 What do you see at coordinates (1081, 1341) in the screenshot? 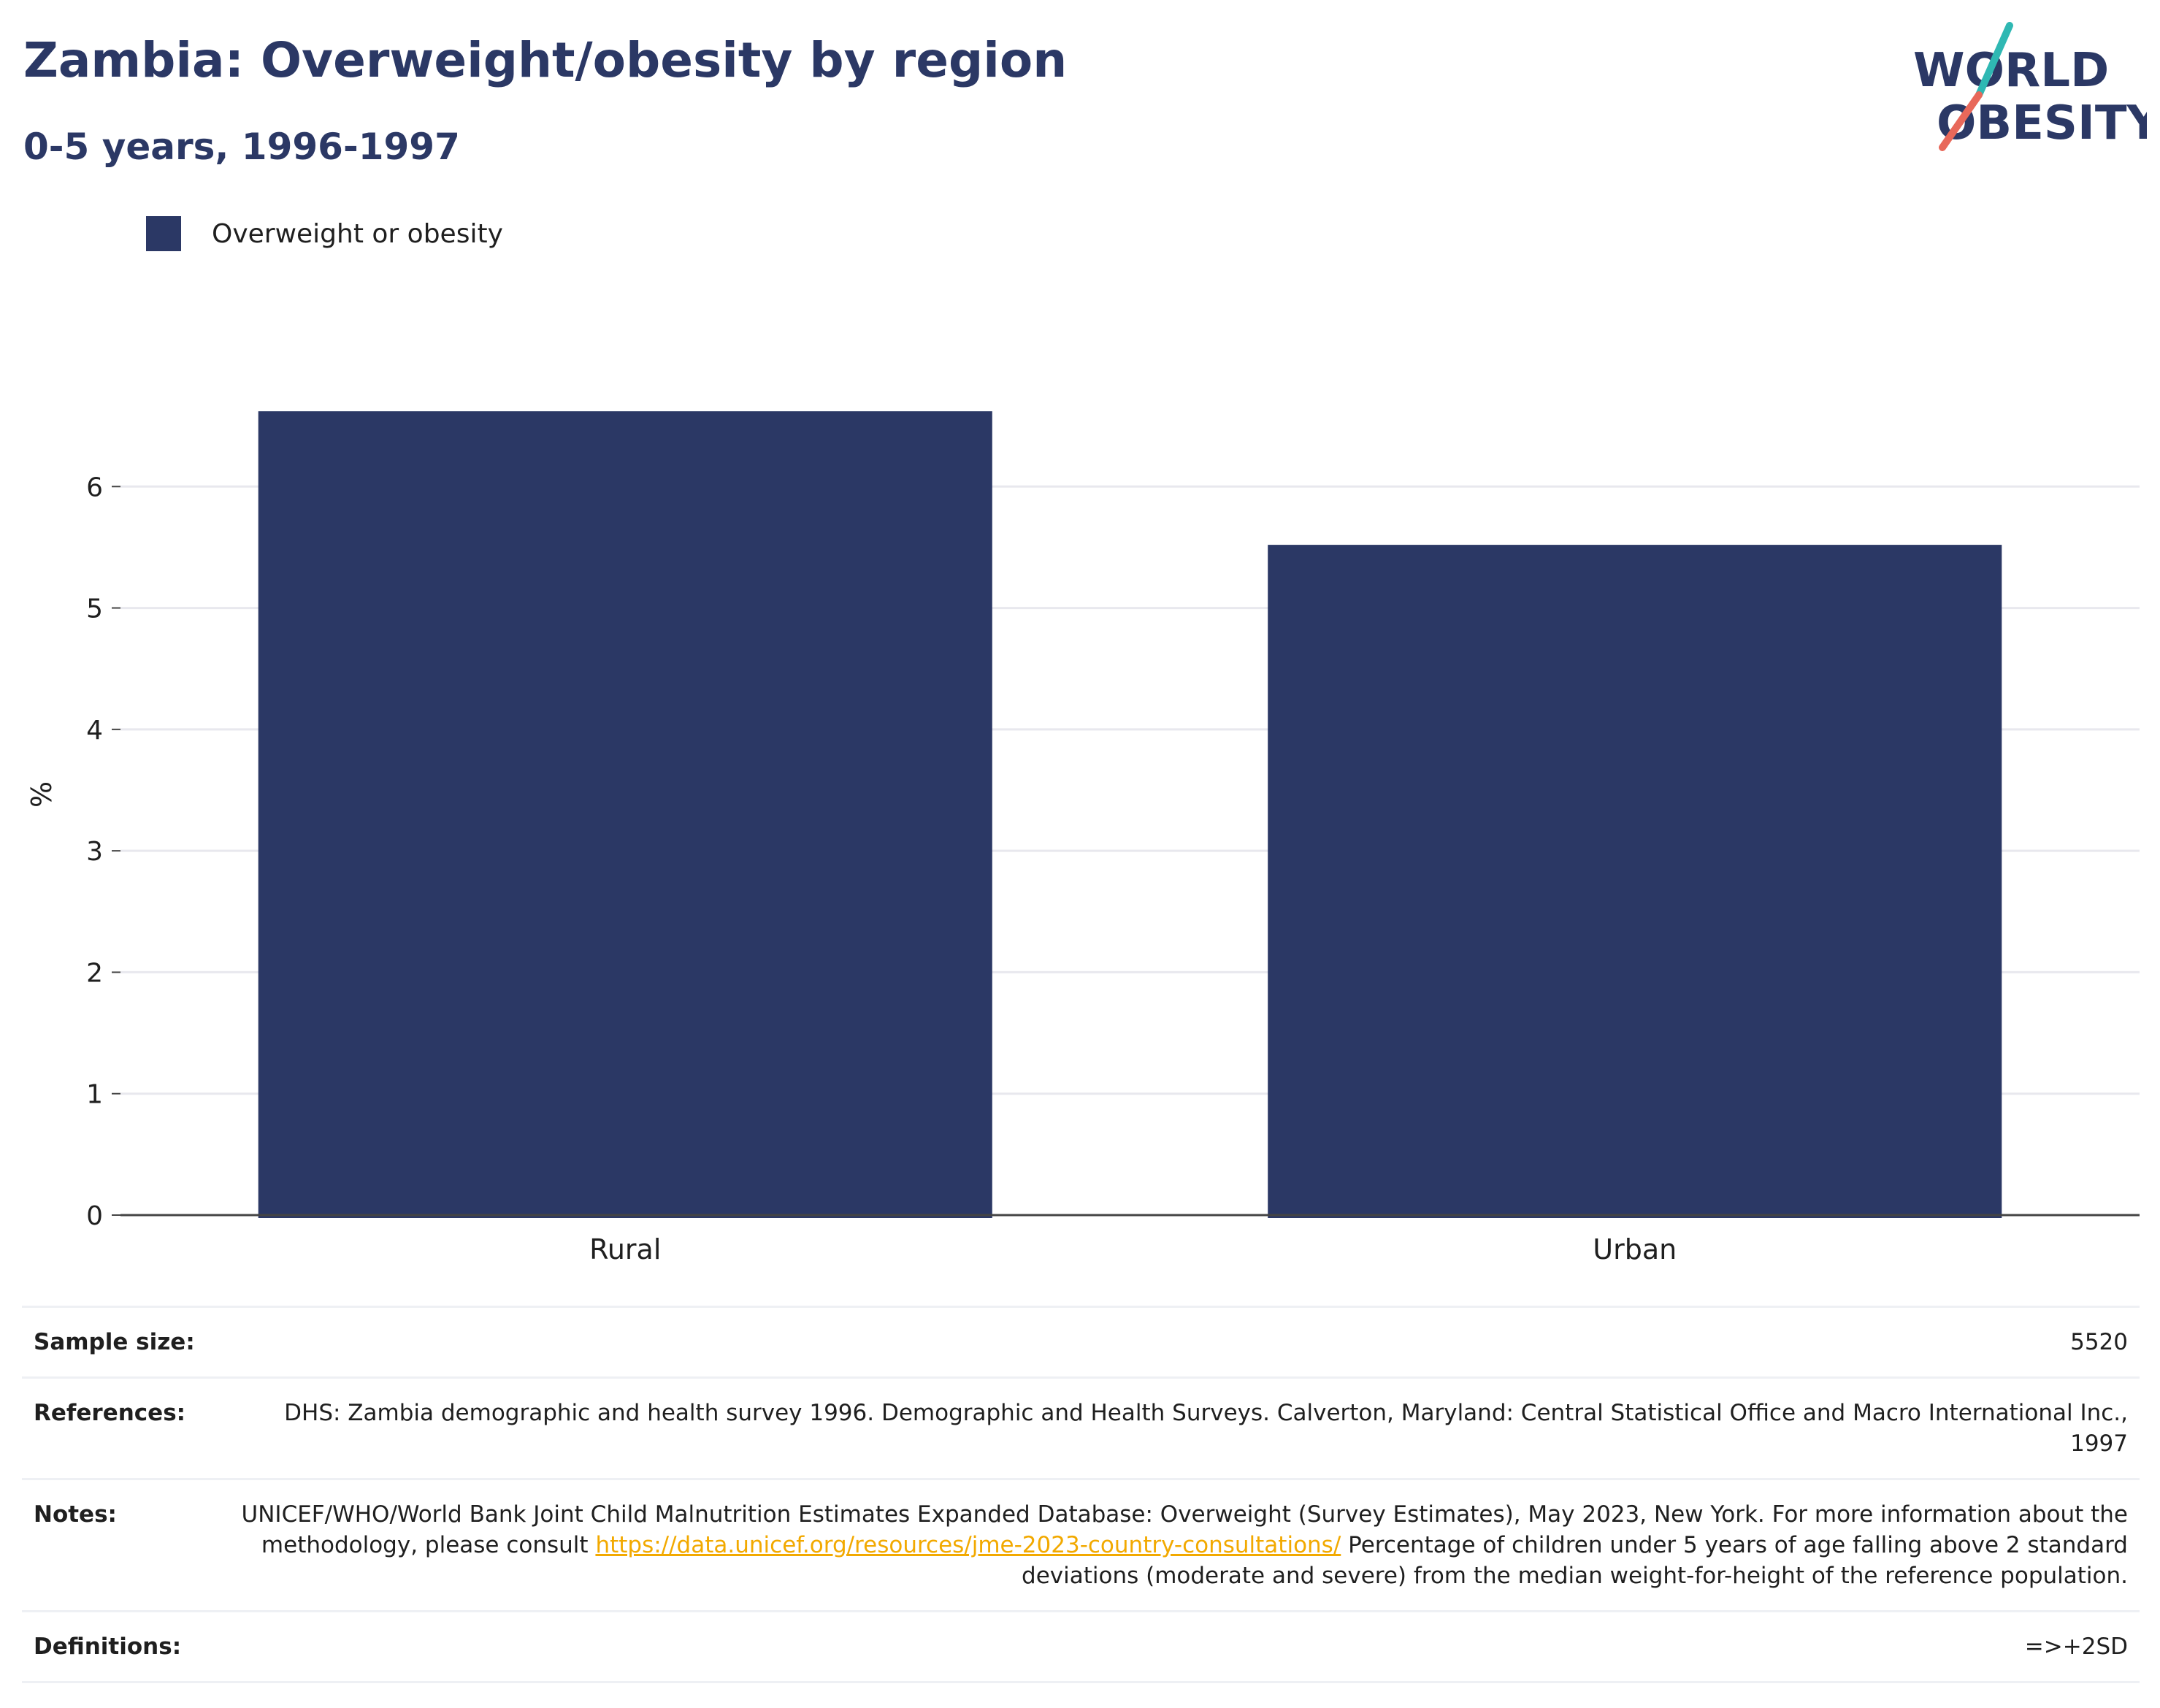
I see `info-row-sample-size: Sample size: 5520` at bounding box center [1081, 1341].